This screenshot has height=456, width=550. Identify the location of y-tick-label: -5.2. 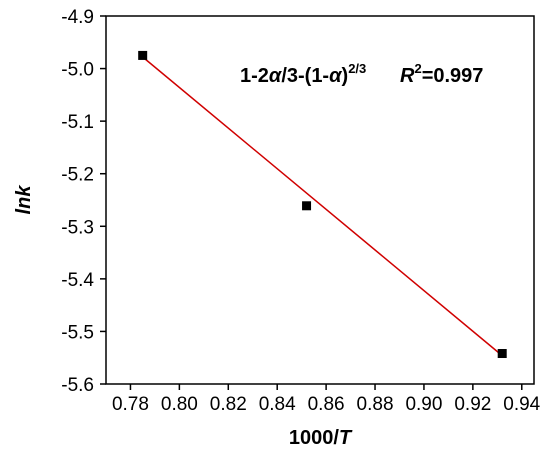
(77, 175).